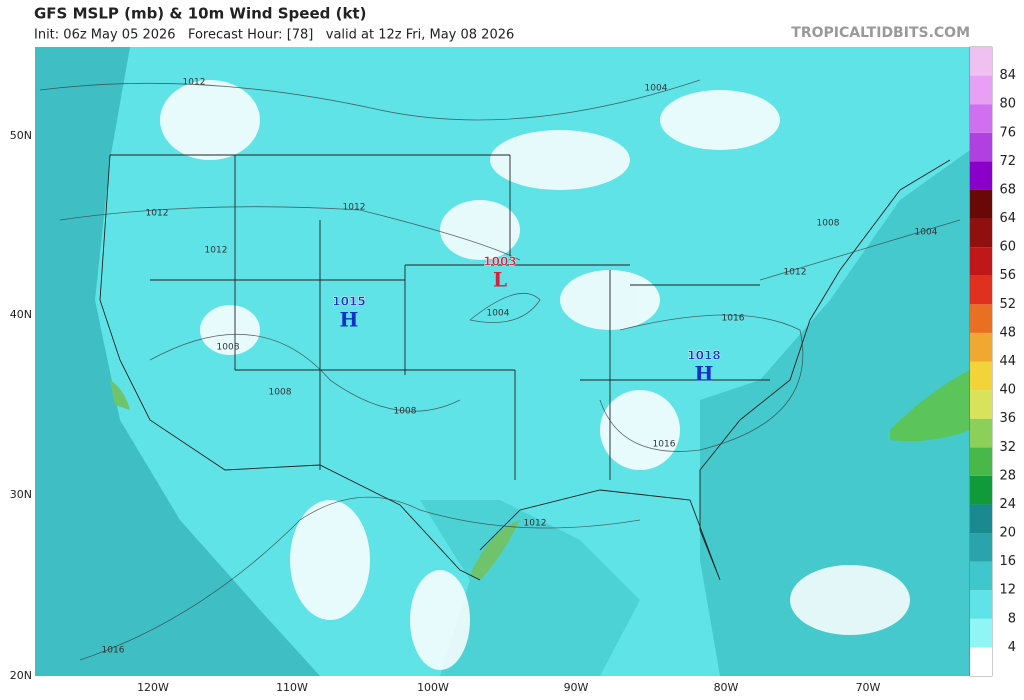 This screenshot has width=1024, height=700. What do you see at coordinates (1007, 361) in the screenshot?
I see `colorbar-label: 44` at bounding box center [1007, 361].